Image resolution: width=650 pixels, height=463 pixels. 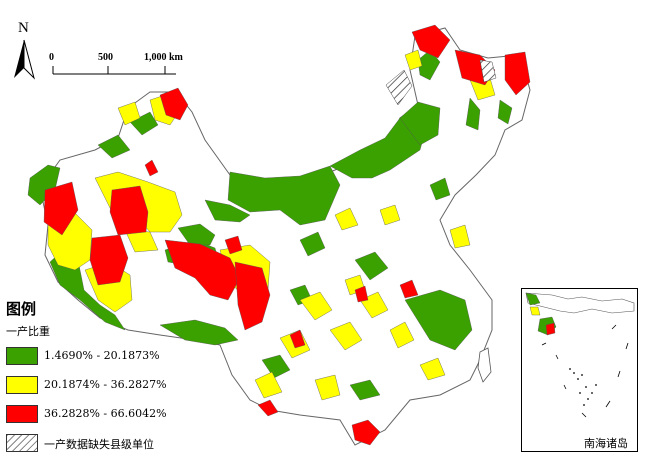 I want to click on legend-label-no-data: 一产数据缺失县级单位, so click(x=99, y=444).